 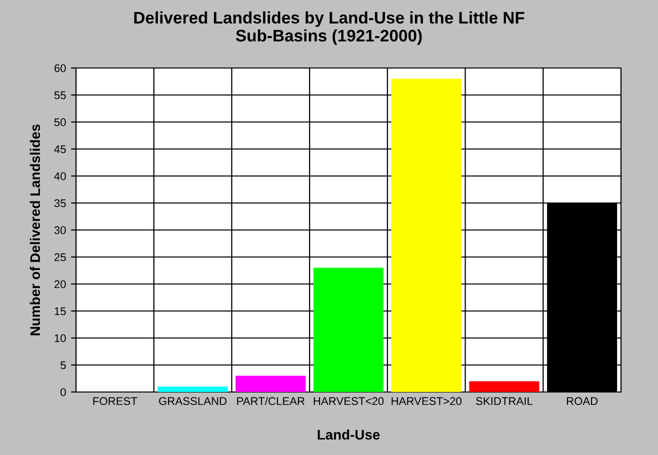 I want to click on y-tick-label: 5, so click(x=63, y=365).